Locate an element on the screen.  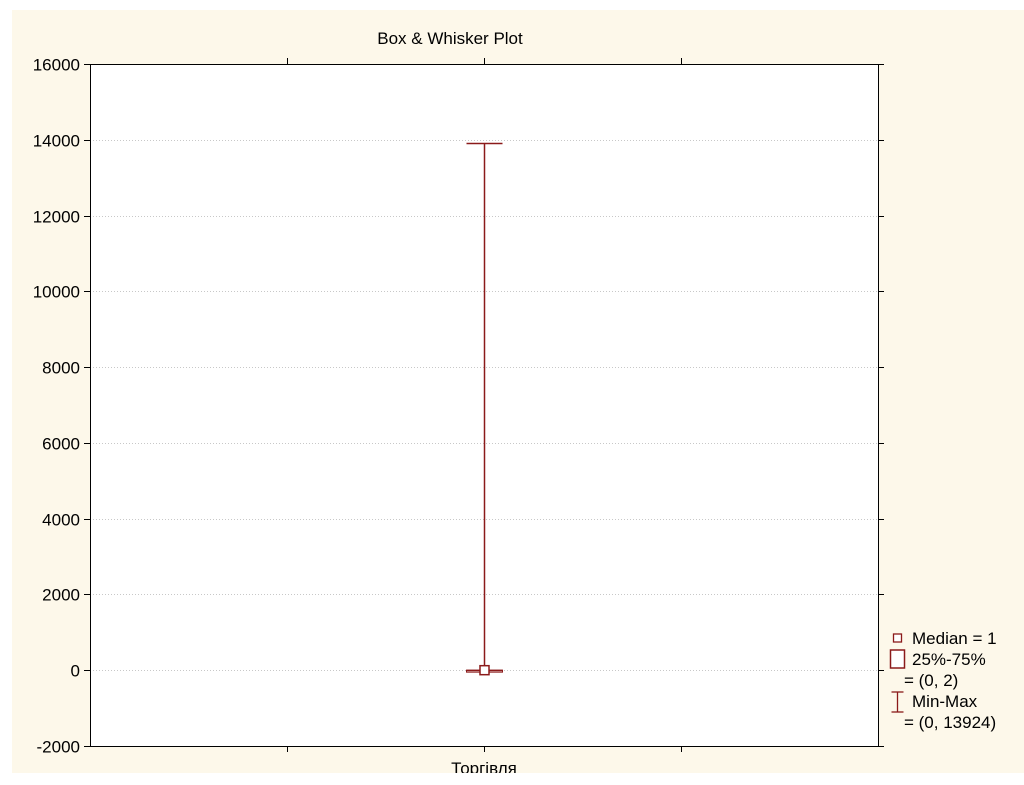
legend-median-icon is located at coordinates (897, 638).